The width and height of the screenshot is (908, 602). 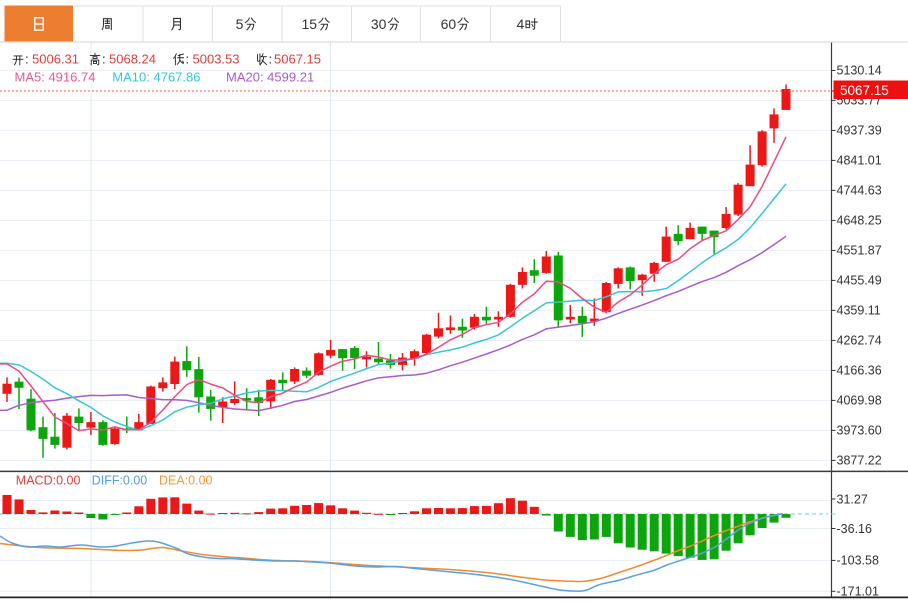 I want to click on svg-text: 31.27, so click(x=852, y=499).